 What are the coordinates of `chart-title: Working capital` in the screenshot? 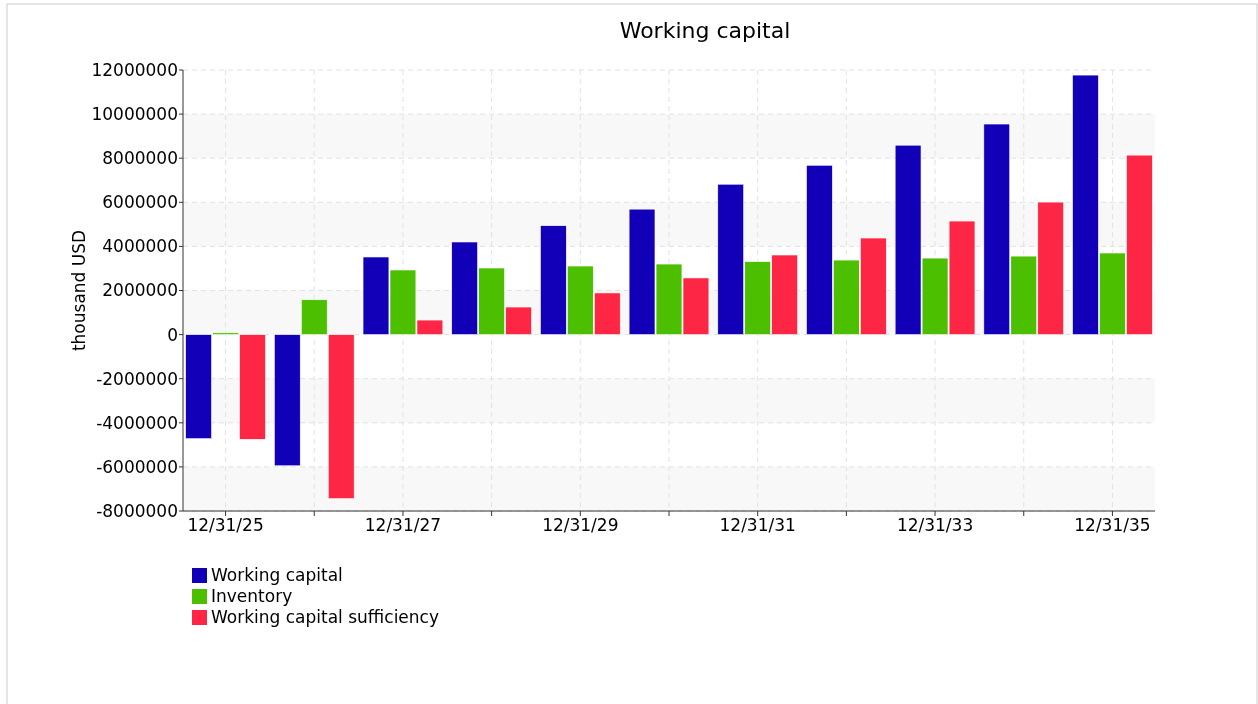 It's located at (705, 30).